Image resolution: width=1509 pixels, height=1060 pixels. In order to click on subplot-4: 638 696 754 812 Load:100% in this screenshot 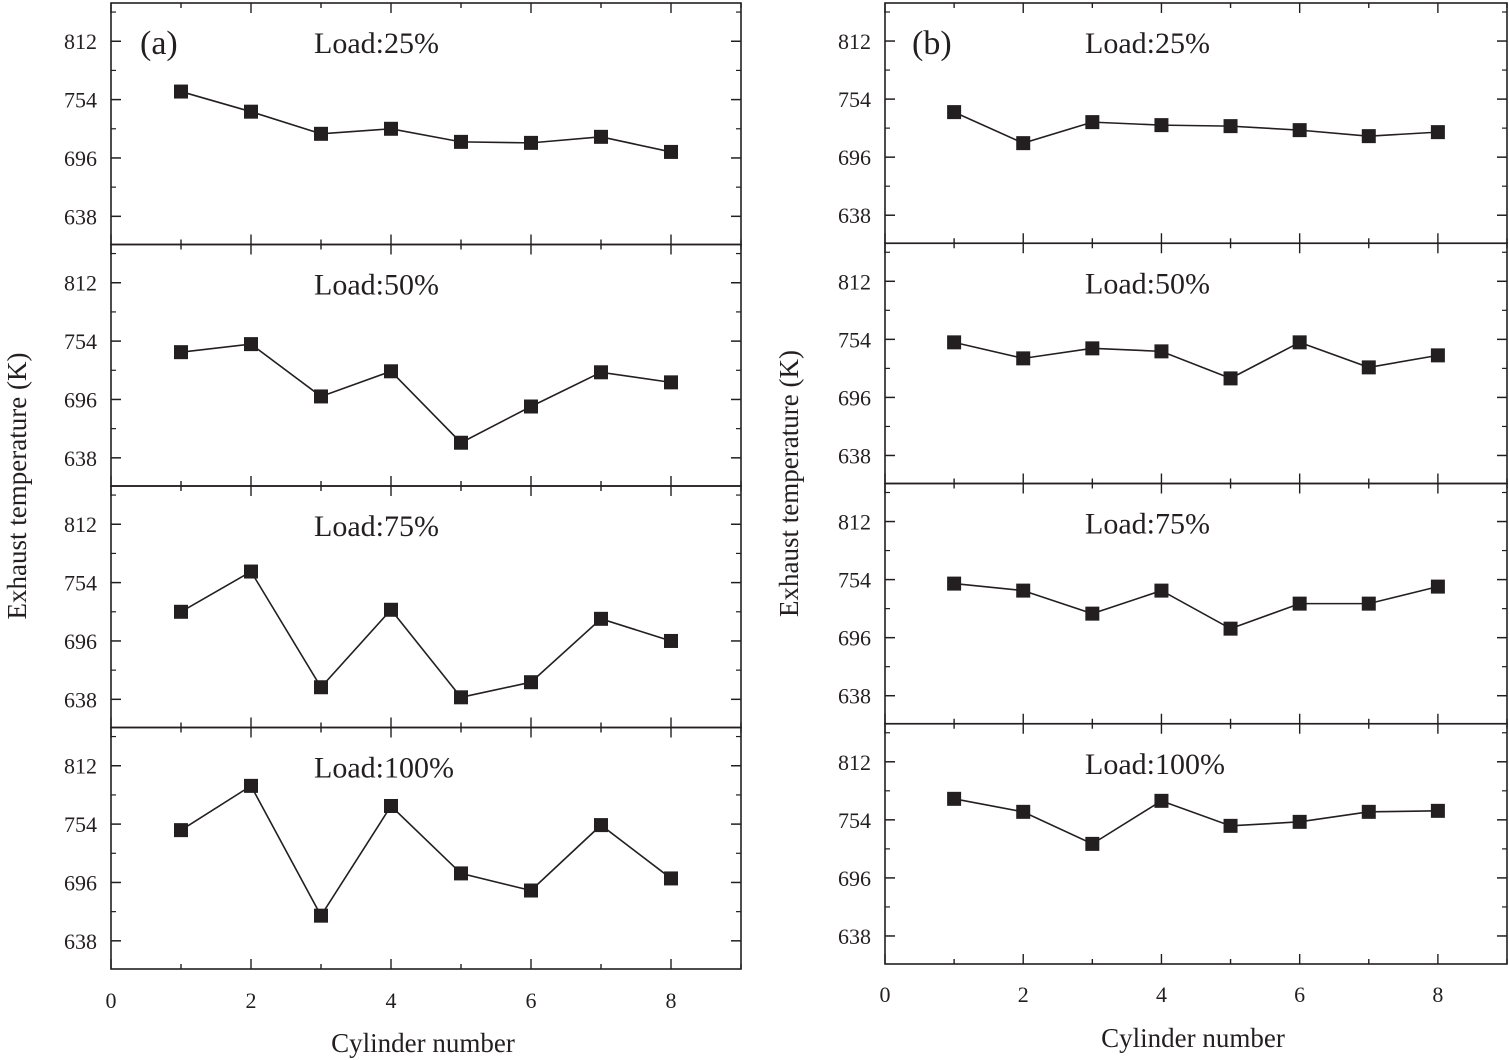, I will do `click(403, 848)`.